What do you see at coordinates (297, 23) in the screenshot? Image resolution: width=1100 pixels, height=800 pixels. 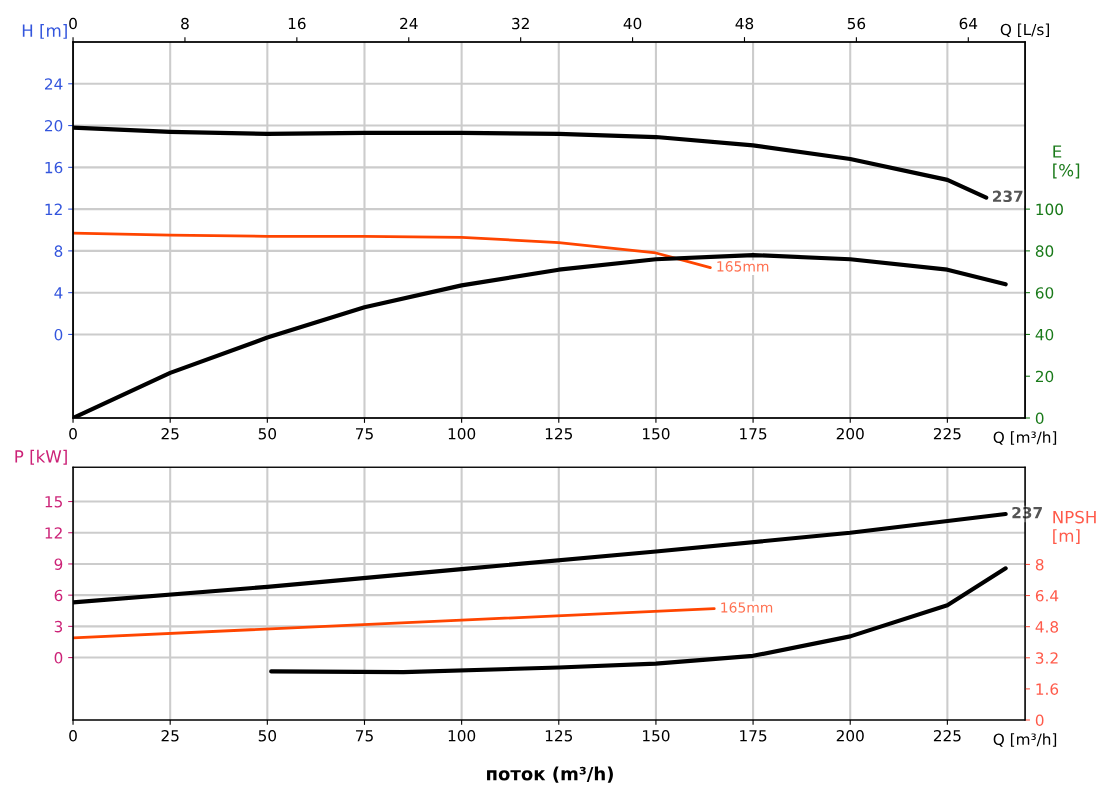 I see `x2-tick-label: 16` at bounding box center [297, 23].